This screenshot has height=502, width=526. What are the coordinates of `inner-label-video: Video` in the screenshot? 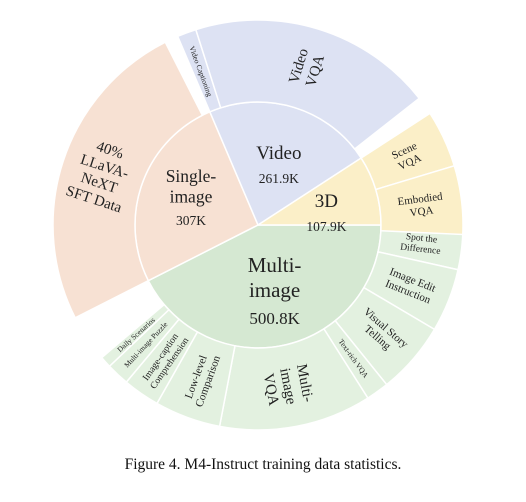 It's located at (278, 153).